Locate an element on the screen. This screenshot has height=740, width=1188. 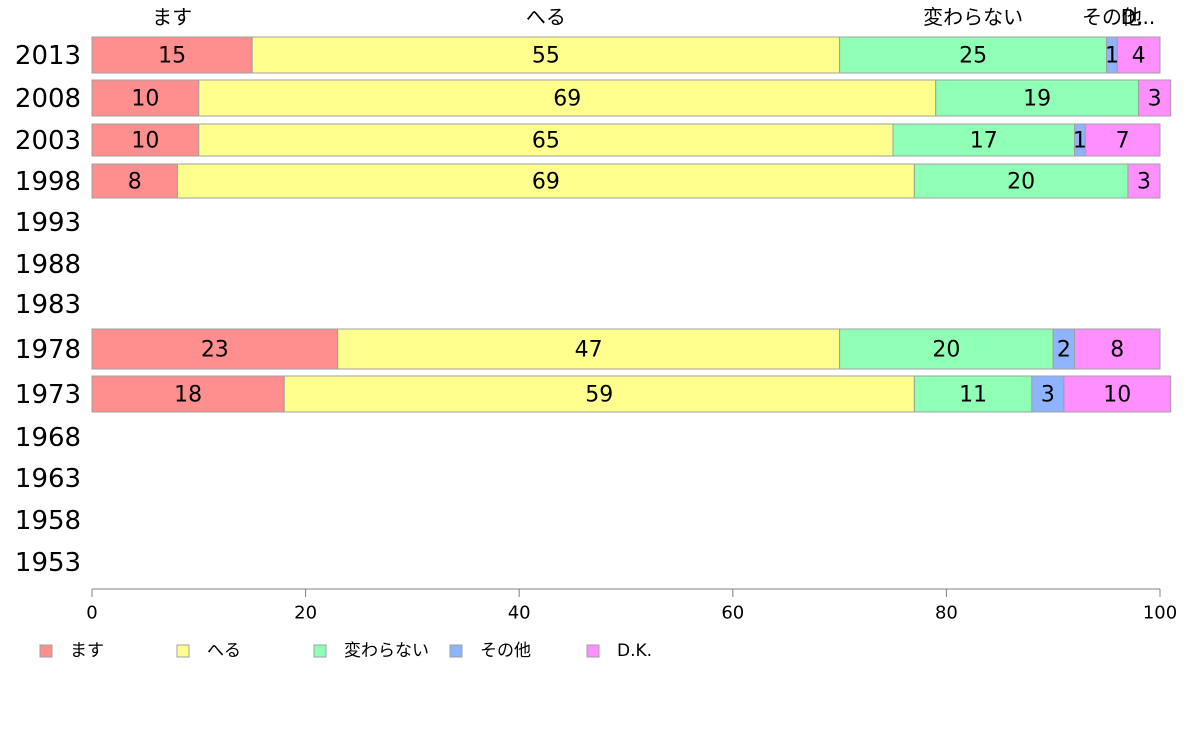
bar-value-label: 19 is located at coordinates (1037, 99).